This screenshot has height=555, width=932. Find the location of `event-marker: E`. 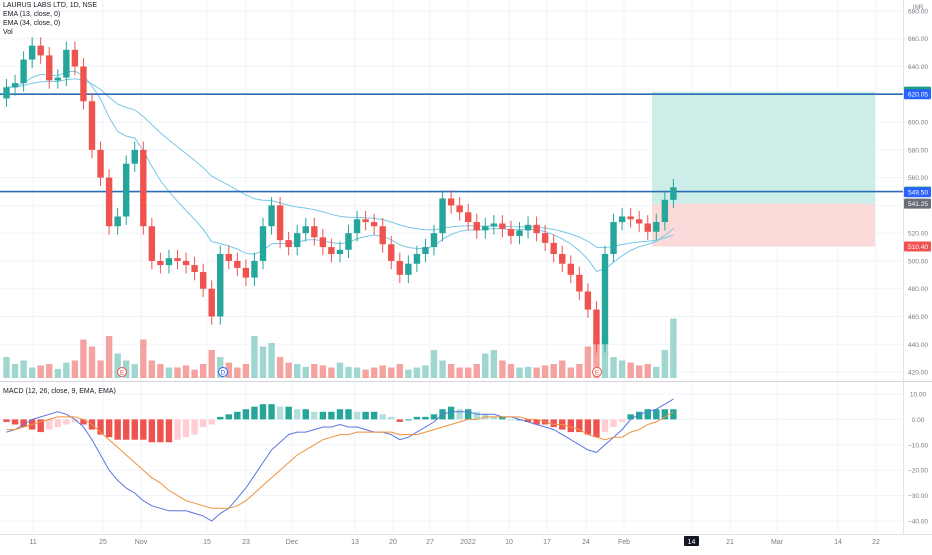

event-marker: E is located at coordinates (122, 372).